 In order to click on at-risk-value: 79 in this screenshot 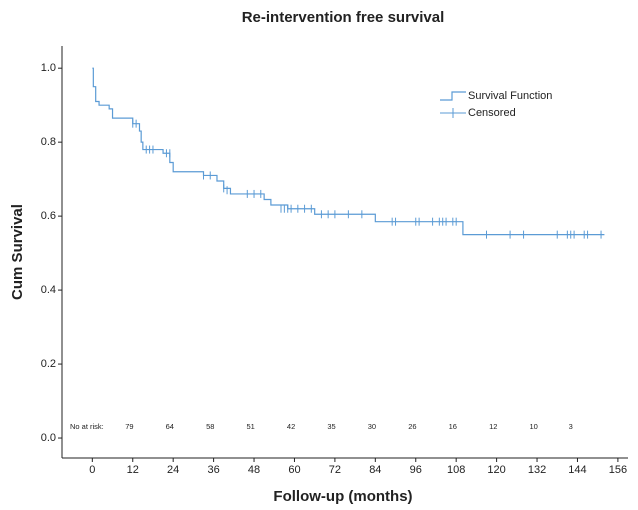, I will do `click(129, 426)`.